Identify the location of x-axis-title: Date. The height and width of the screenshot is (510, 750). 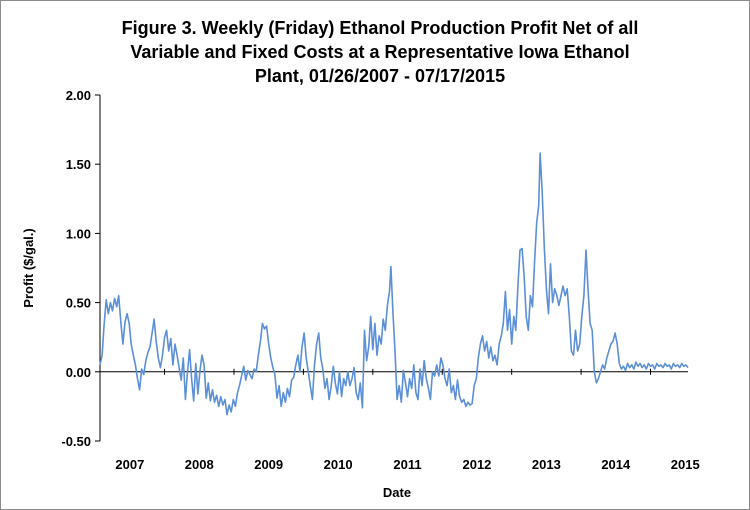
(397, 492).